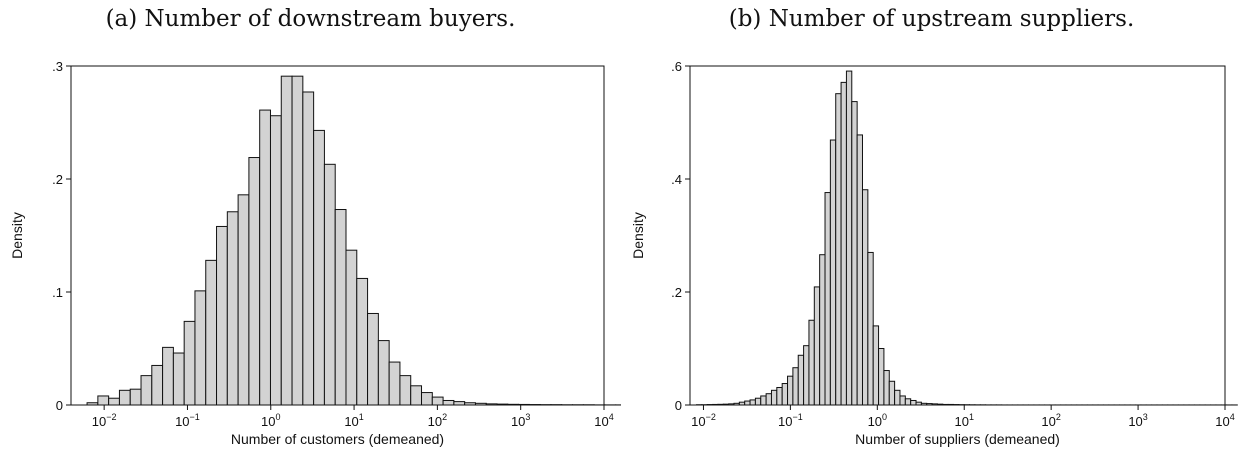 The height and width of the screenshot is (449, 1242). What do you see at coordinates (1145, 417) in the screenshot?
I see `x-tick-exponent: 3` at bounding box center [1145, 417].